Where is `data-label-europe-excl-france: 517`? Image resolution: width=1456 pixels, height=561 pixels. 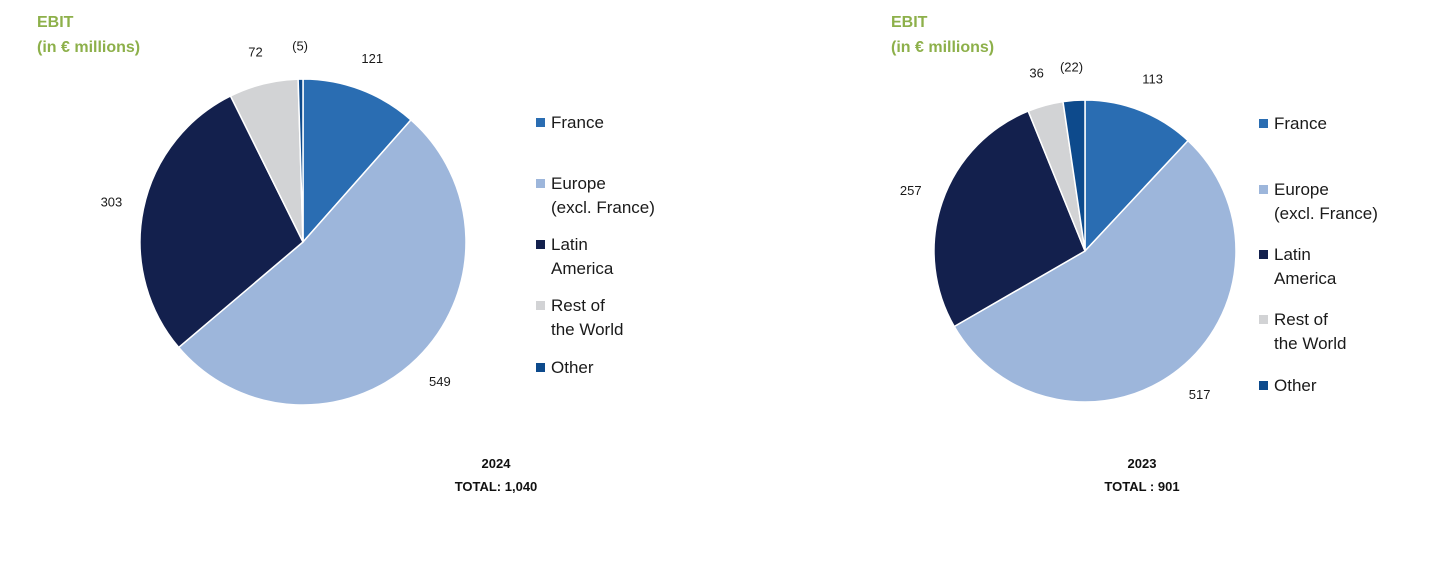
data-label-europe-excl-france: 517 is located at coordinates (1200, 394).